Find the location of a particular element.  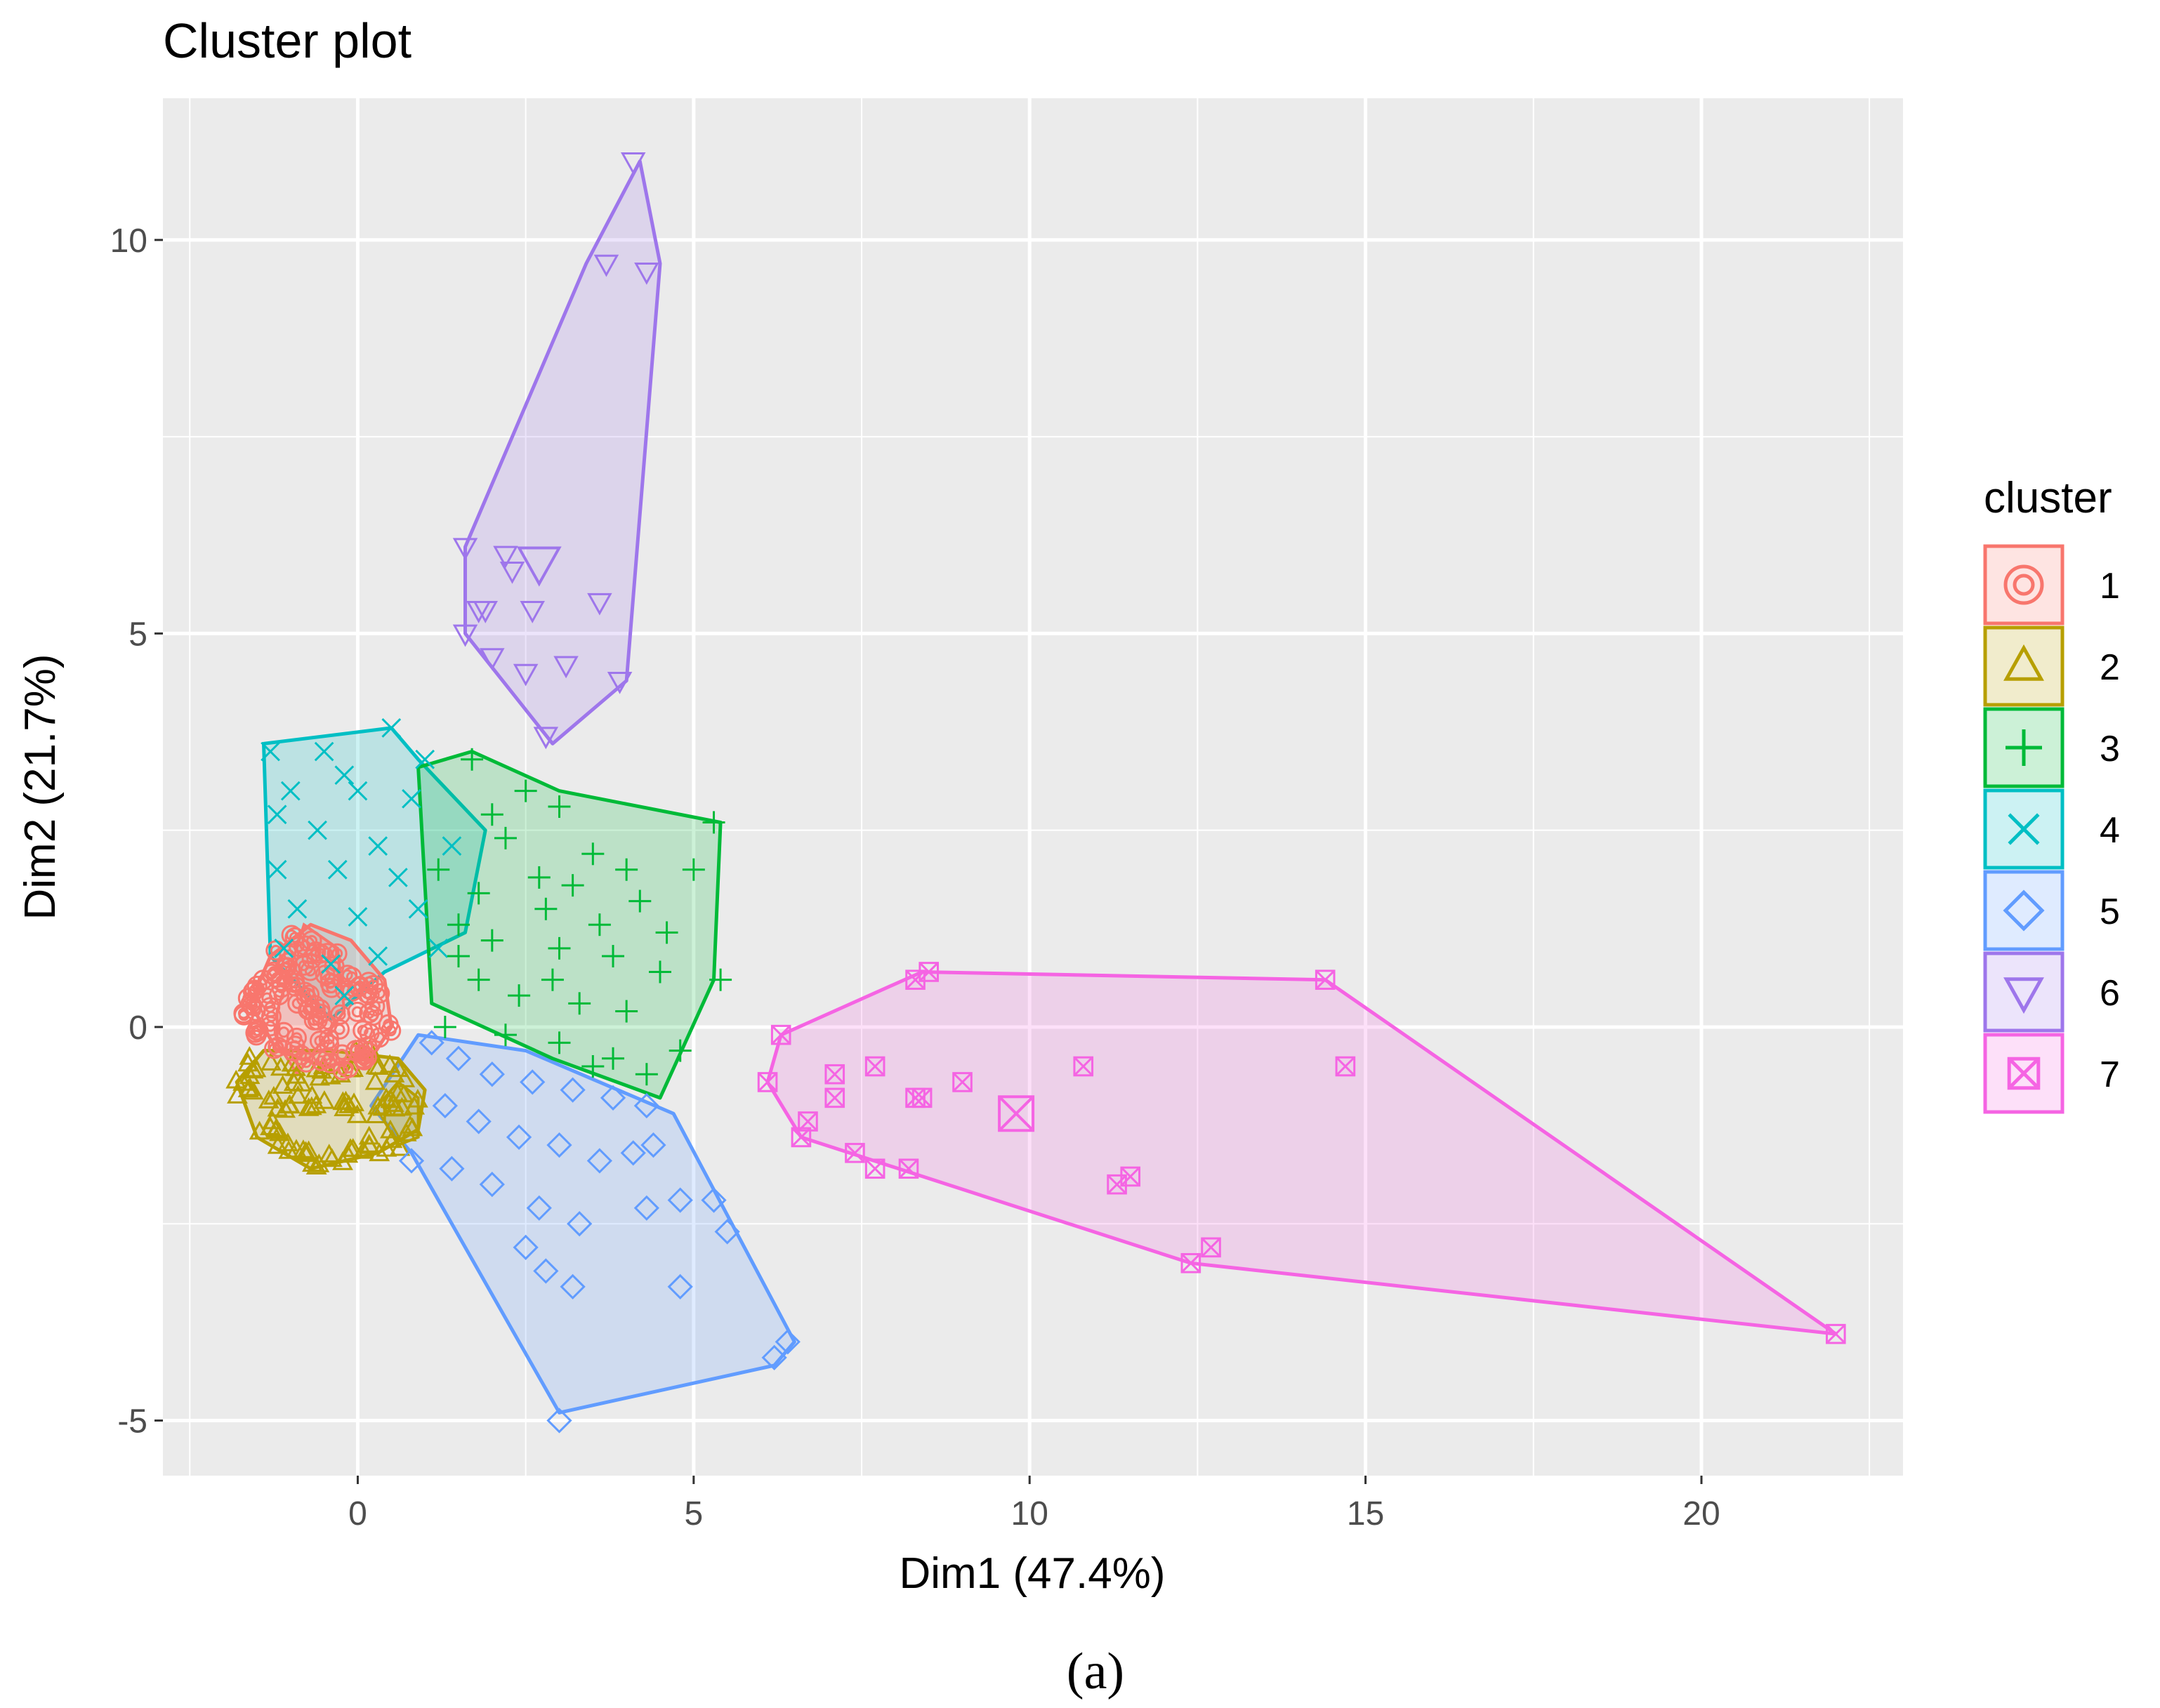

legend-item-cluster-7: 7 is located at coordinates (2051, 1074).